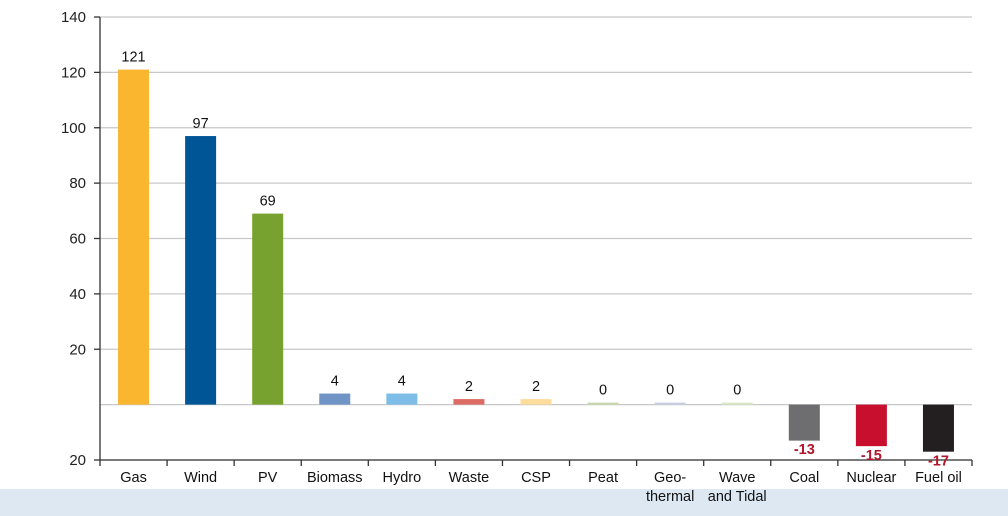 The height and width of the screenshot is (516, 1008). I want to click on x-tick-label: Biomass, so click(335, 478).